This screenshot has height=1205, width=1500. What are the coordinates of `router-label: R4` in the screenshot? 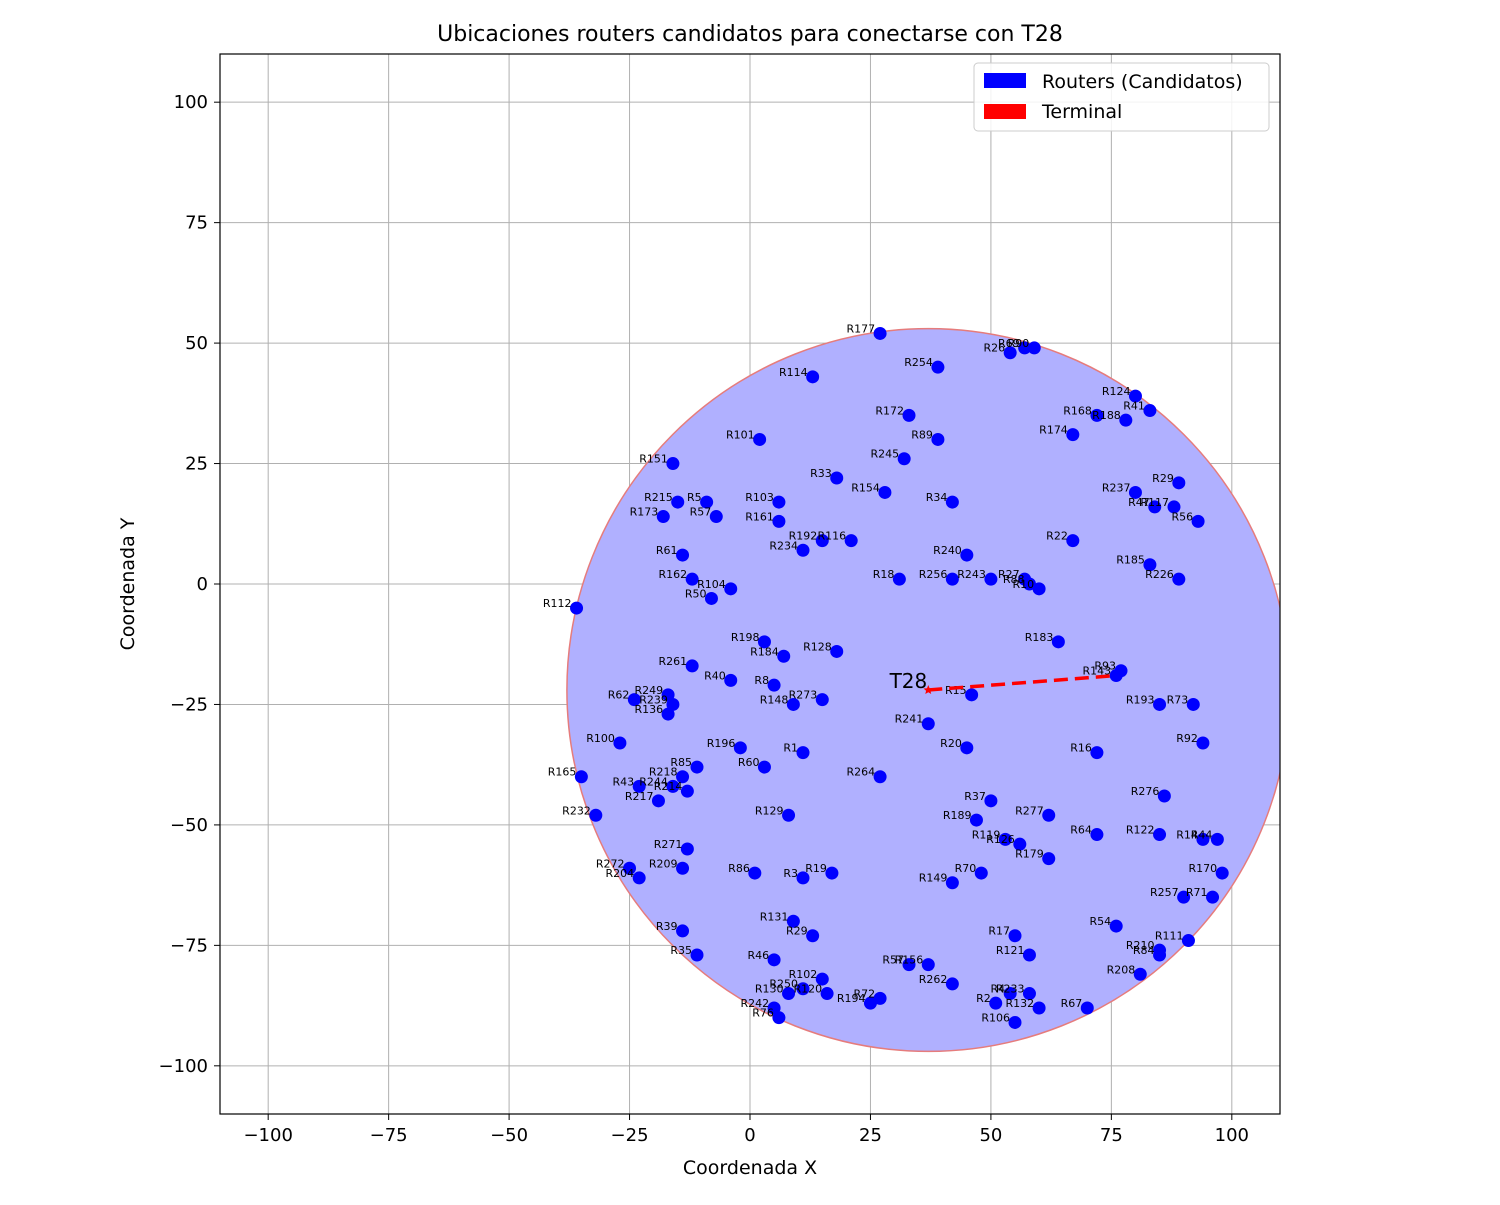 It's located at (998, 989).